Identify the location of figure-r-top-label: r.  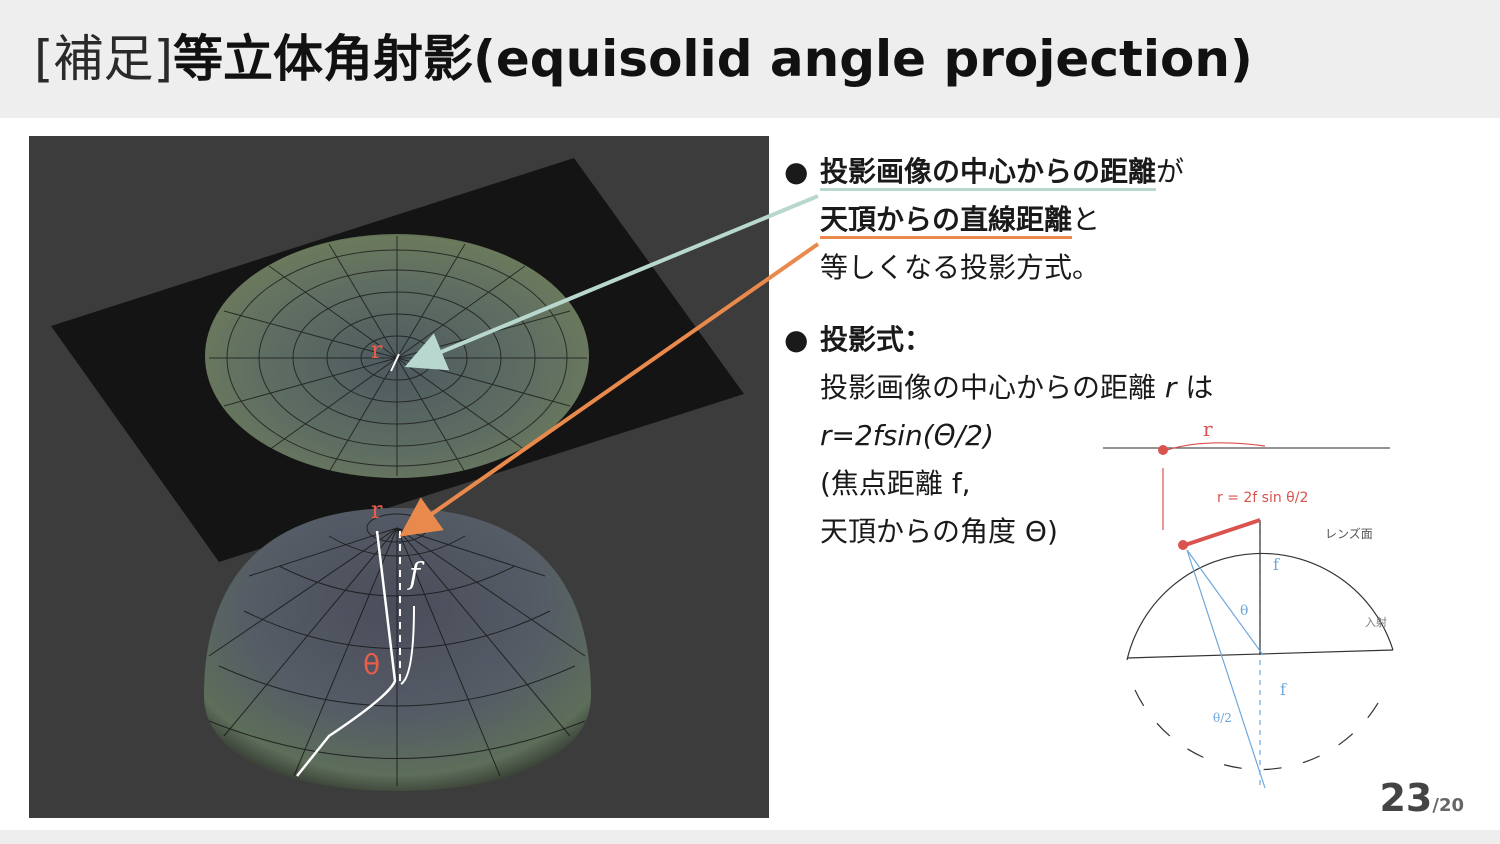
(377, 350).